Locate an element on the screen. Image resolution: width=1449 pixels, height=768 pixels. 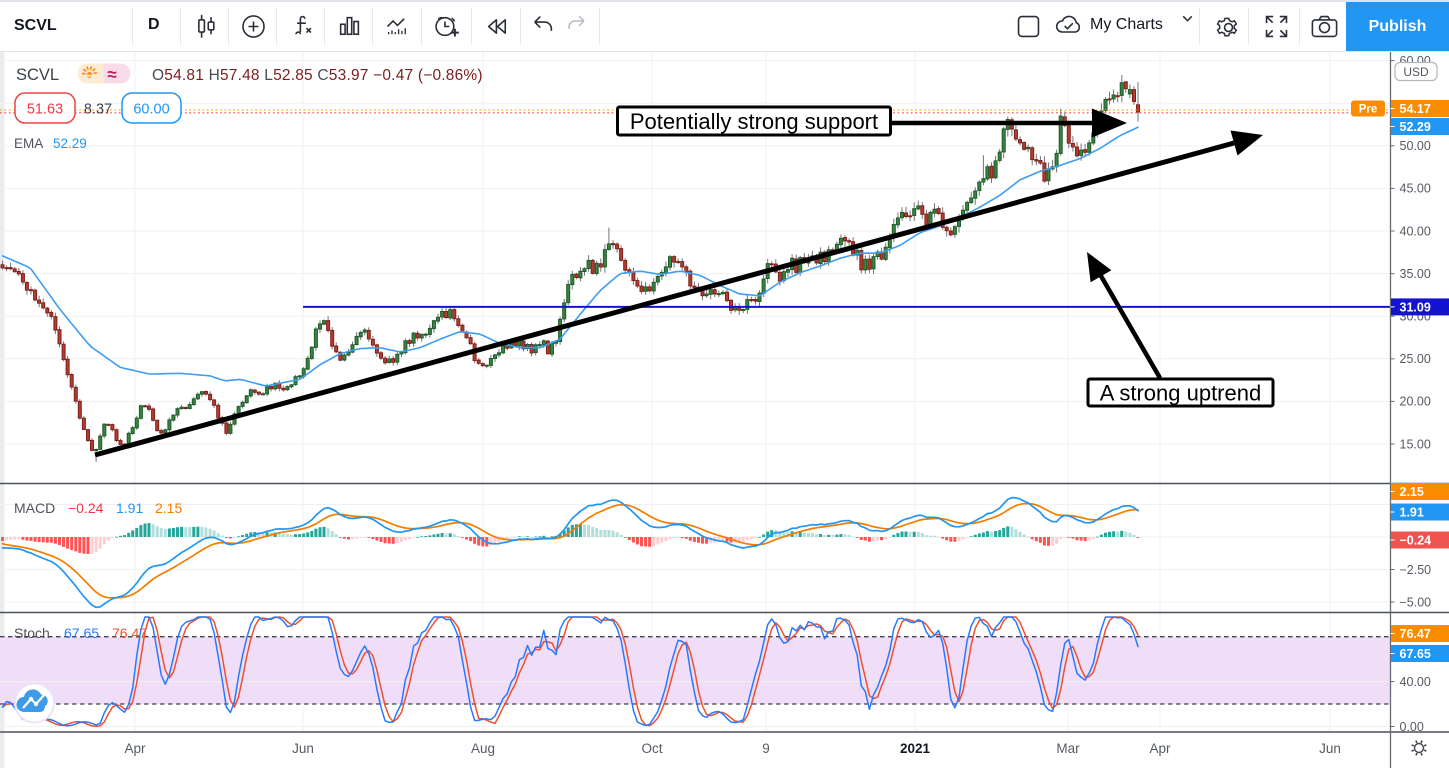
svg-text: EMA is located at coordinates (28, 143).